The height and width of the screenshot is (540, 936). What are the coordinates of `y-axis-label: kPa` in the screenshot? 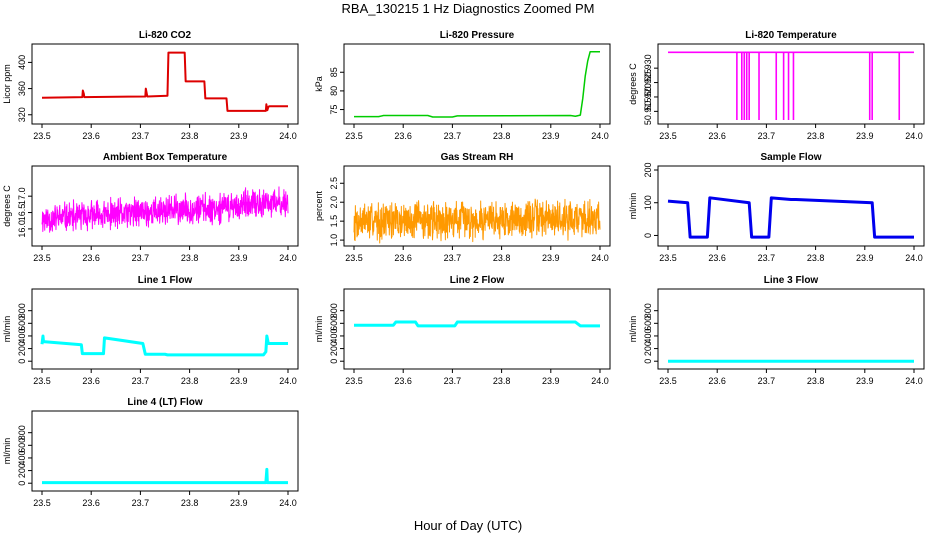 It's located at (319, 84).